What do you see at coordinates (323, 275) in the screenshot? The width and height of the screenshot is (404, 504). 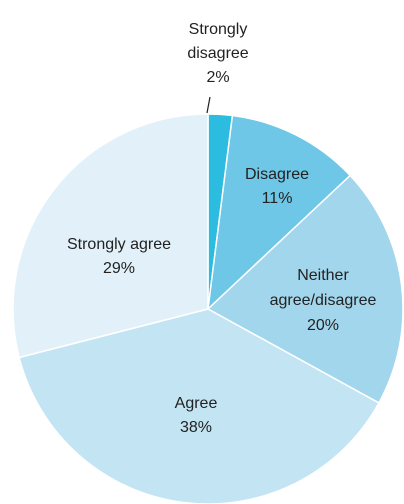 I see `label-neither-line1: Neither` at bounding box center [323, 275].